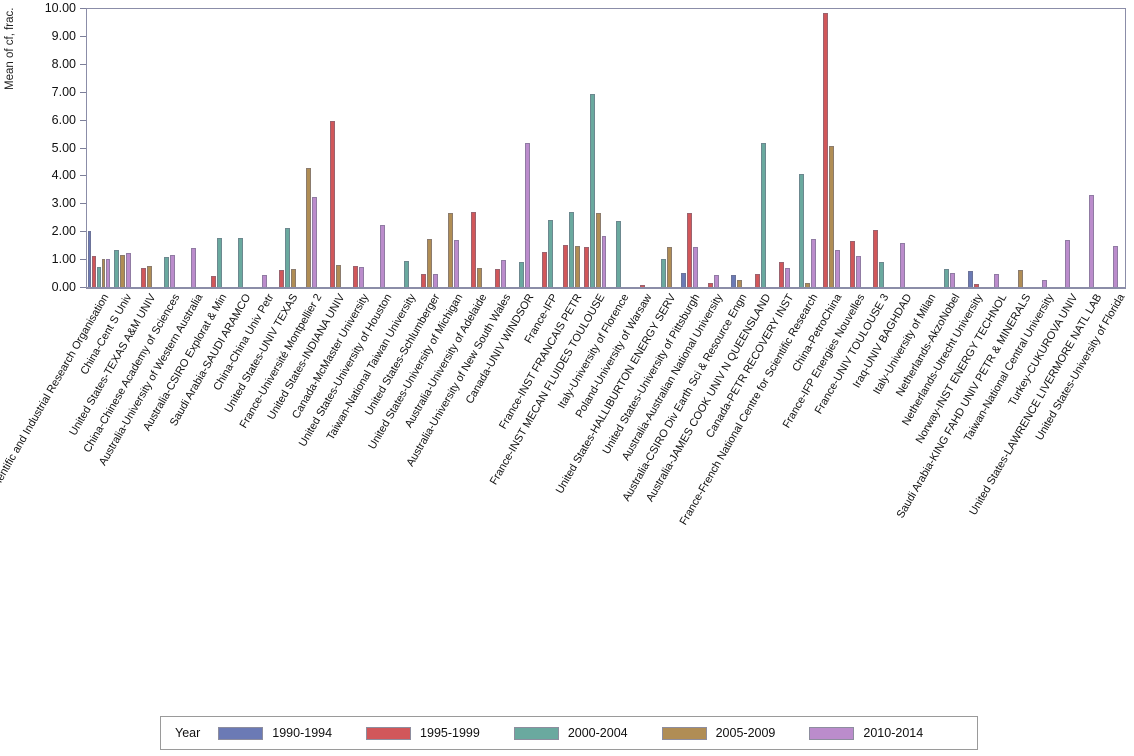 Image resolution: width=1134 pixels, height=756 pixels. I want to click on y-tick-label: 0.00, so click(63, 287).